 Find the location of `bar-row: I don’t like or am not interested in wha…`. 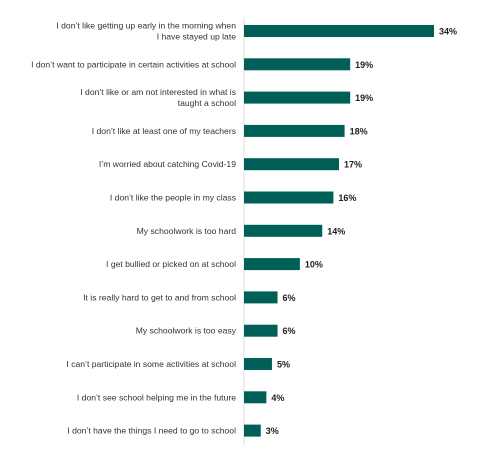

bar-row: I don’t like or am not interested in wha… is located at coordinates (226, 97).